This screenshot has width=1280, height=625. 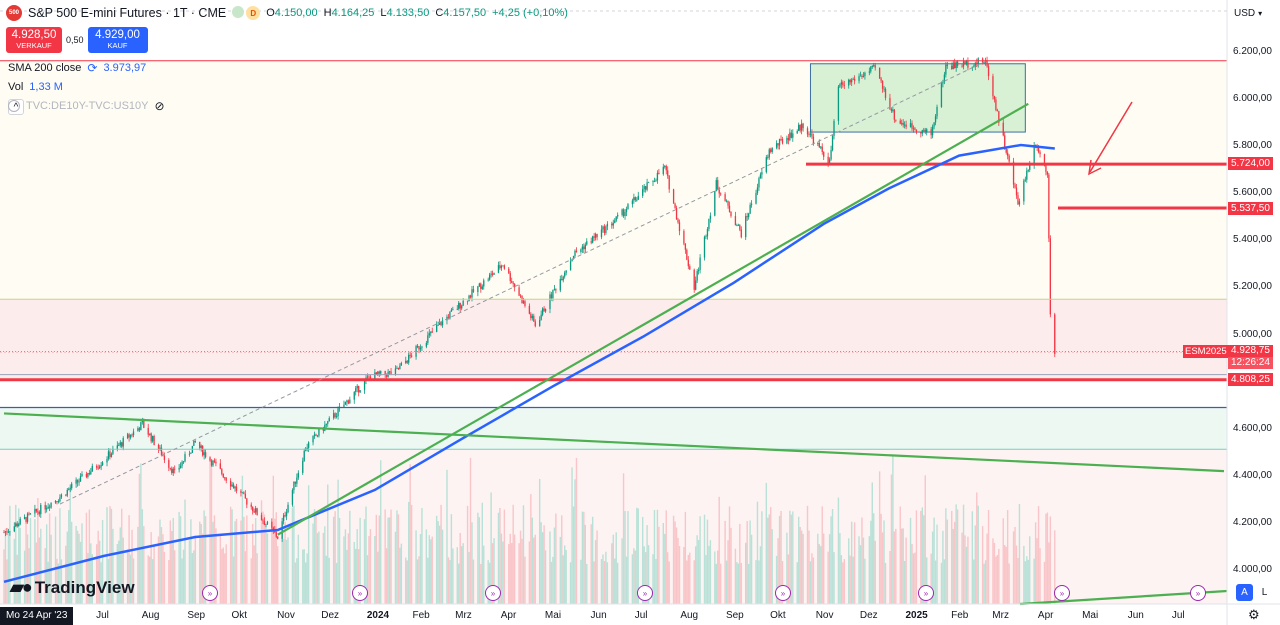 I want to click on eye-hidden-icon: ⊘, so click(x=159, y=106).